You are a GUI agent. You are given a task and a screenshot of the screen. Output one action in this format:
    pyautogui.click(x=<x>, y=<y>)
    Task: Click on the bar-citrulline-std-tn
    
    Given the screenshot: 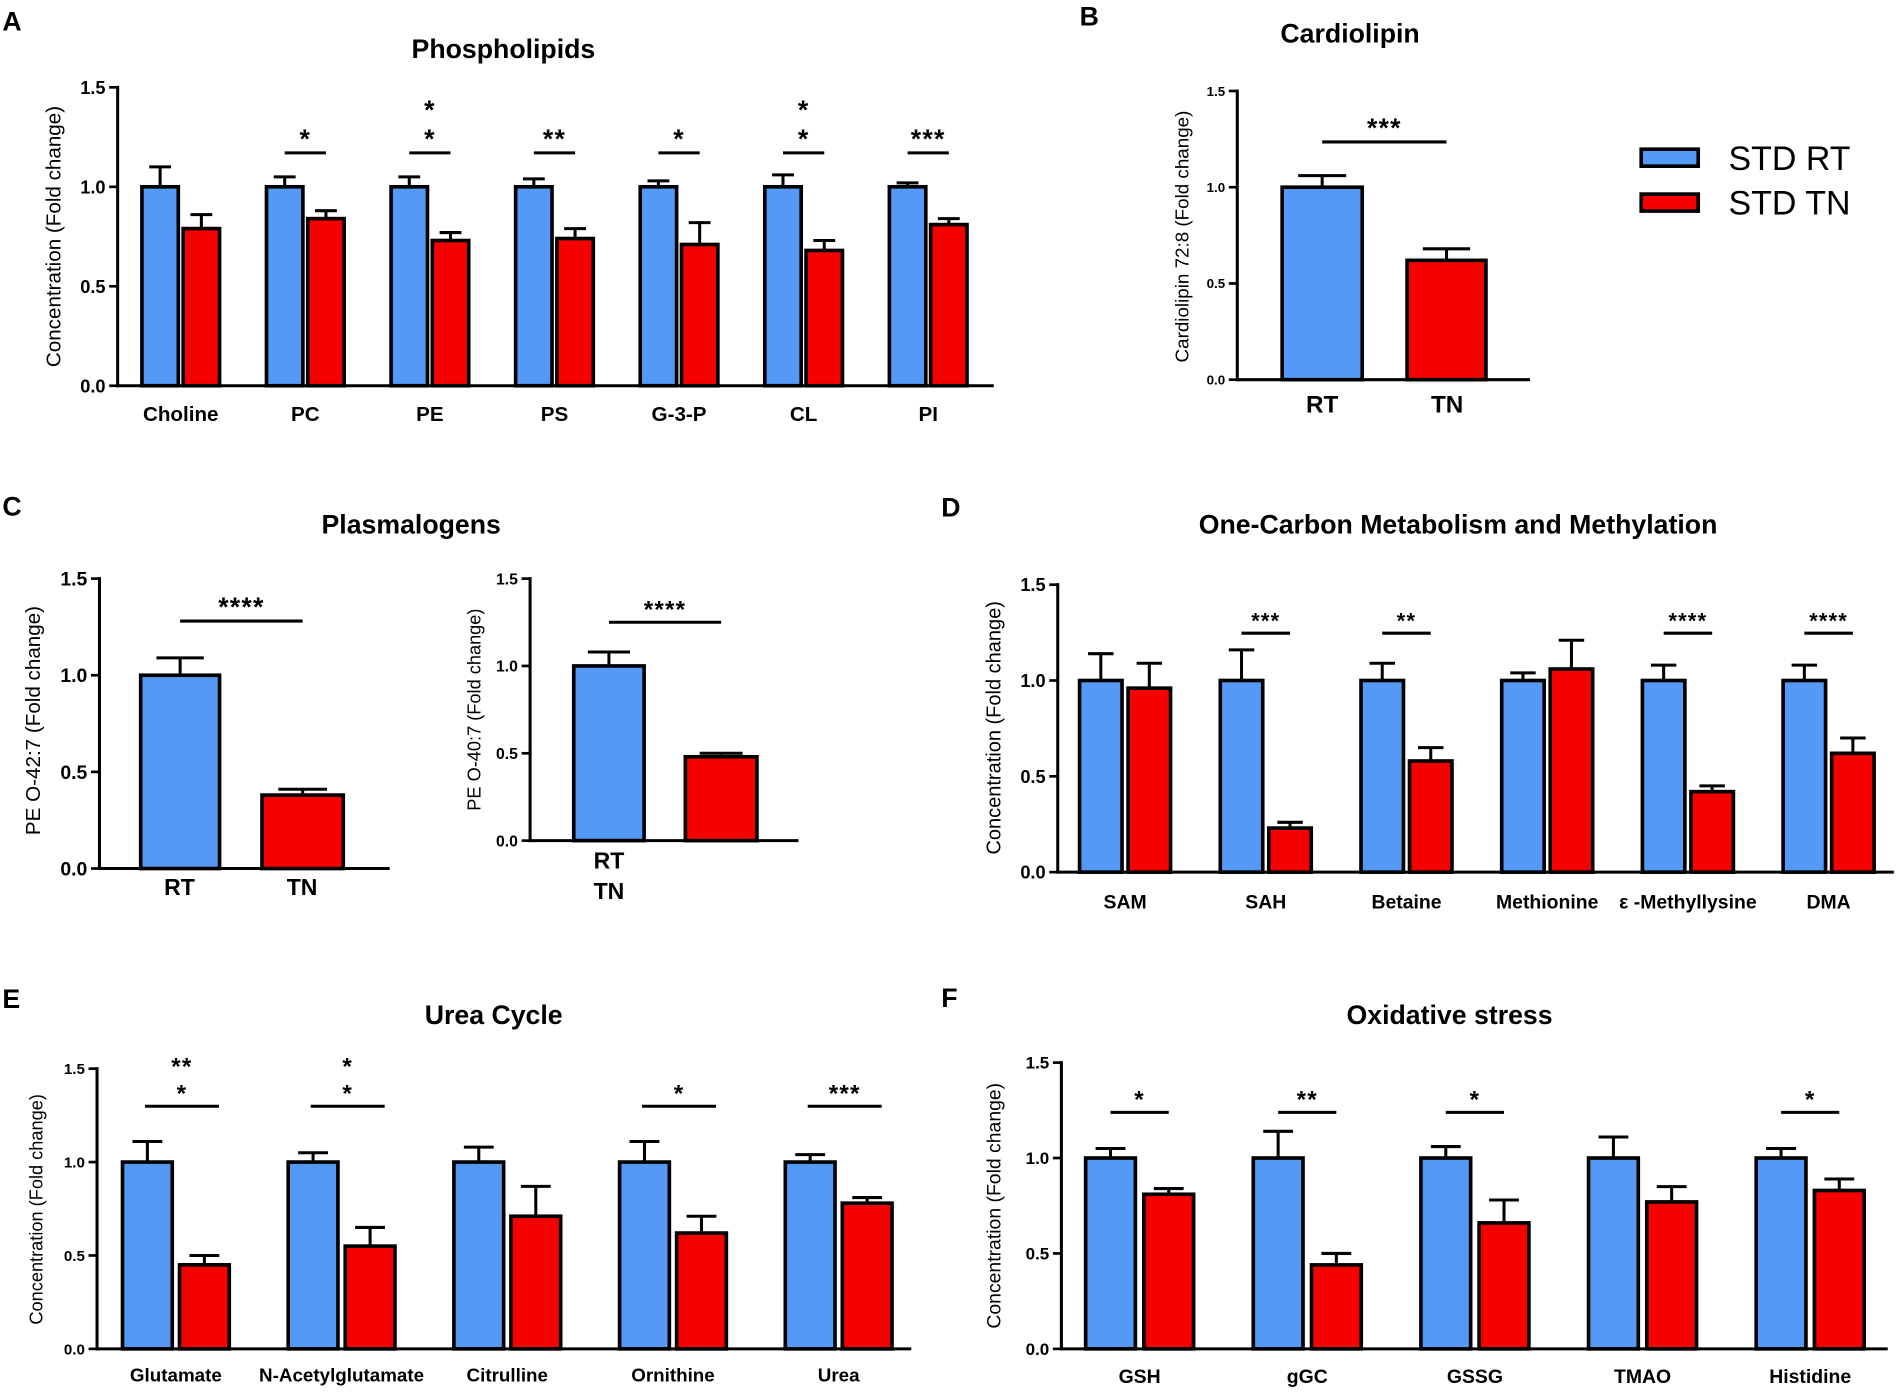 What is the action you would take?
    pyautogui.click(x=536, y=1282)
    